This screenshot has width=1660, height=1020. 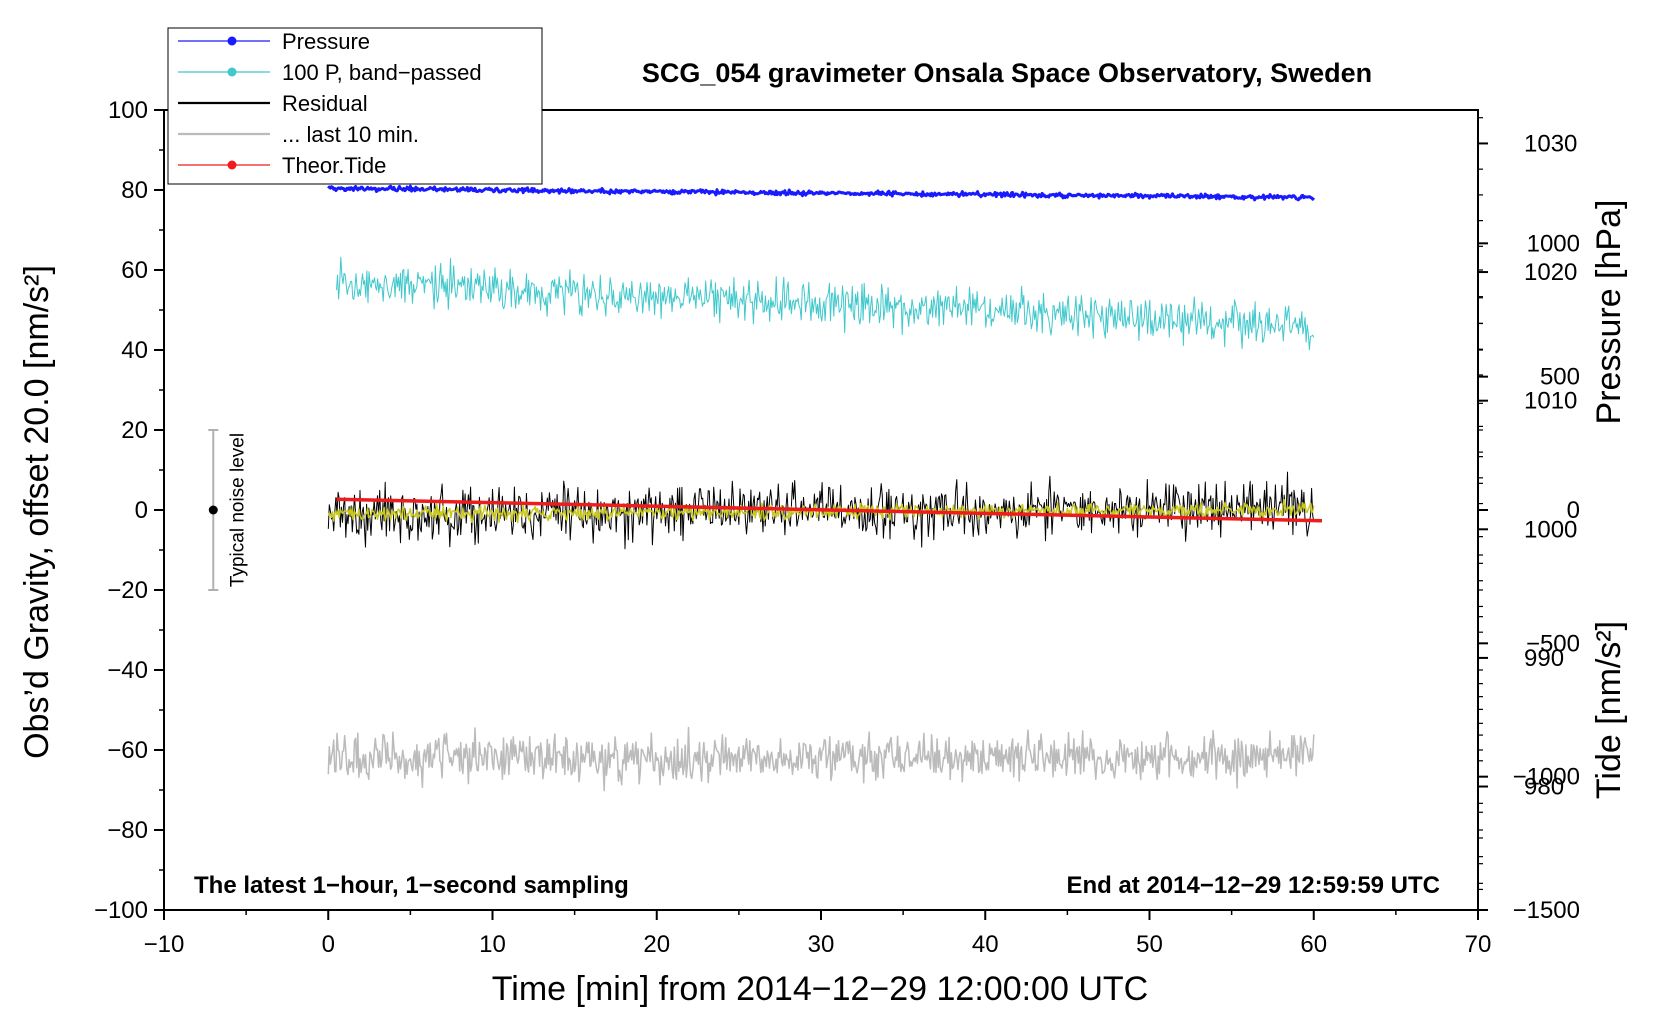 I want to click on sampling-note: The latest 1−hour, 1−second sampling, so click(x=411, y=885).